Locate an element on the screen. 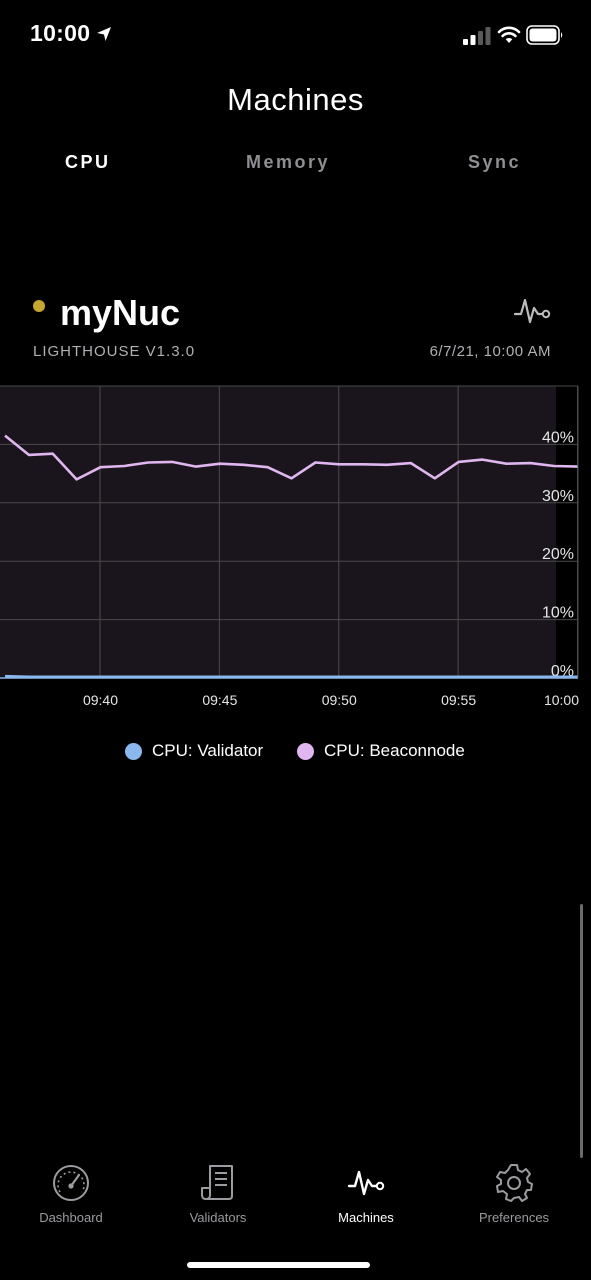 The height and width of the screenshot is (1280, 591). legend-dot-beaconnode is located at coordinates (305, 751).